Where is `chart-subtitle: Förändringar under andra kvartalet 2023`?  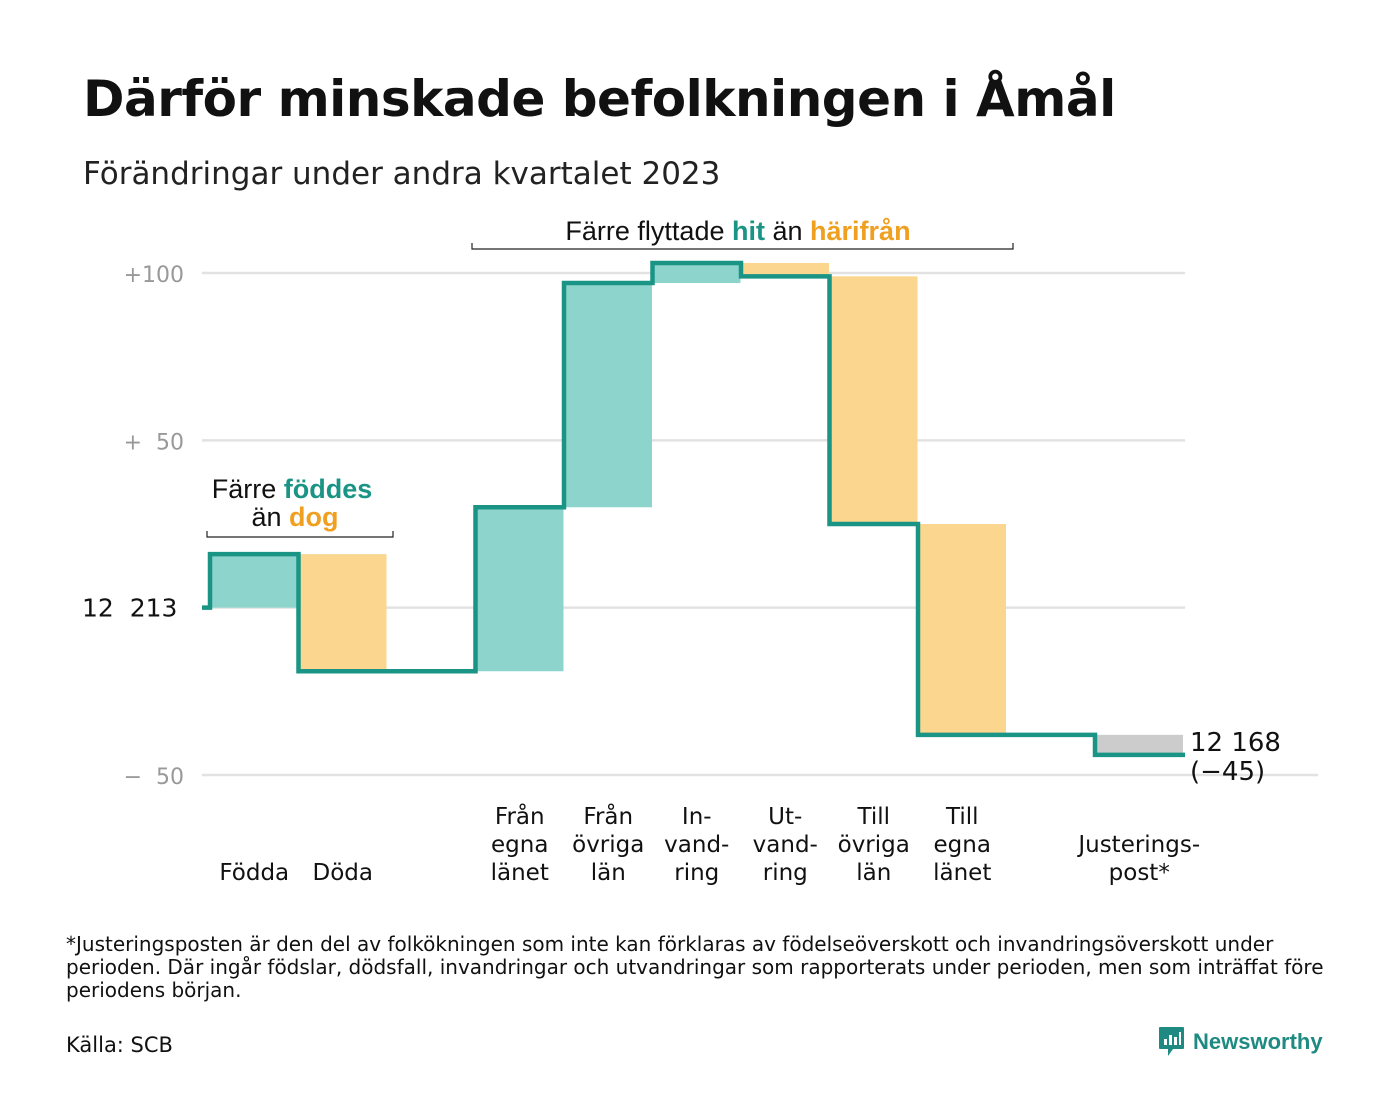 chart-subtitle: Förändringar under andra kvartalet 2023 is located at coordinates (402, 174).